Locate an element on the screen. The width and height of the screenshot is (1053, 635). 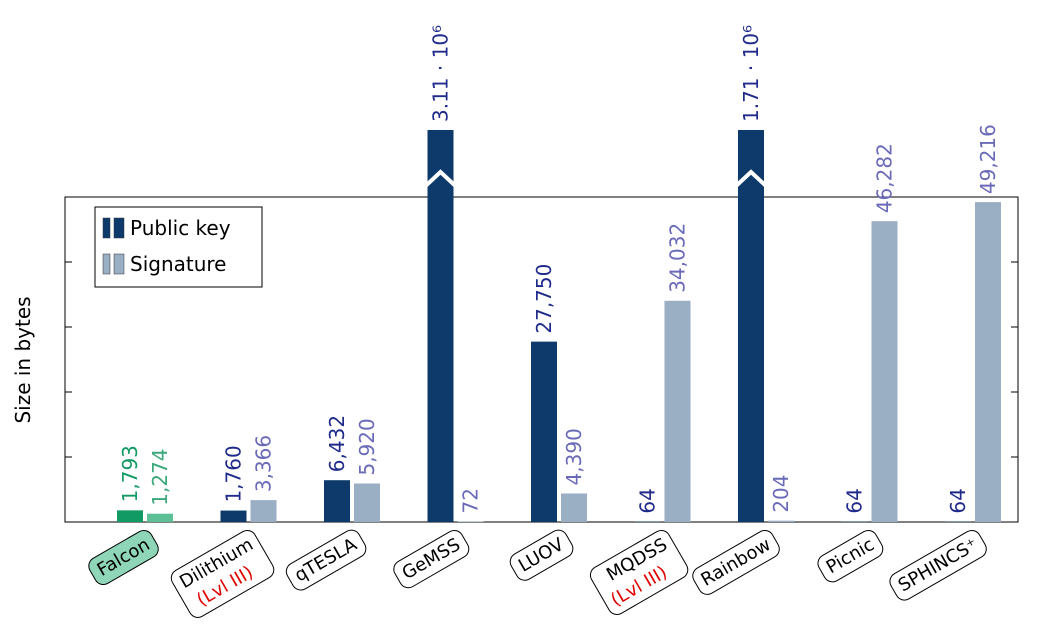
category-label: GeMSS is located at coordinates (431, 559).